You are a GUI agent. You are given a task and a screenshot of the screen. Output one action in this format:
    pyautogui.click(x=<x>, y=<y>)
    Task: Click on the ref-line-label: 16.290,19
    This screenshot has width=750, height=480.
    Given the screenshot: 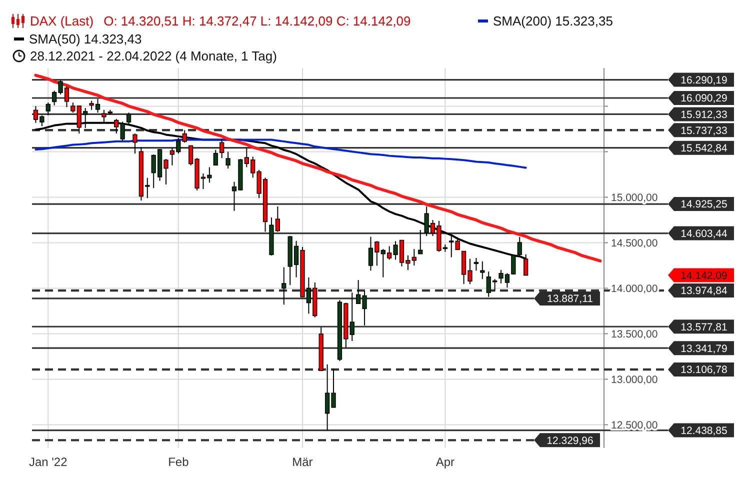 What is the action you would take?
    pyautogui.click(x=704, y=80)
    